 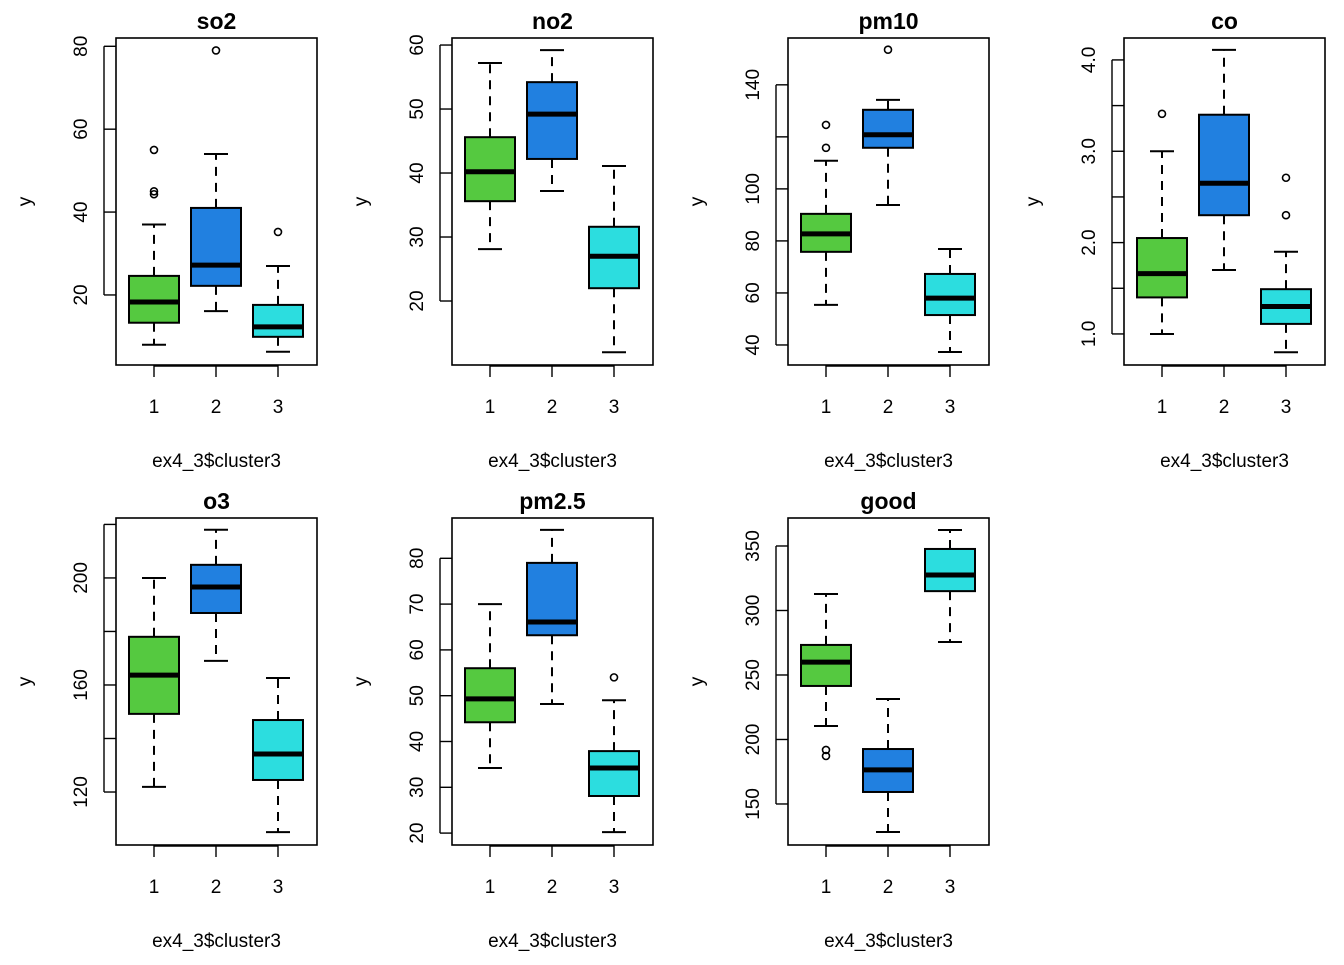 What do you see at coordinates (1089, 60) in the screenshot?
I see `y-tick-label: 4.0` at bounding box center [1089, 60].